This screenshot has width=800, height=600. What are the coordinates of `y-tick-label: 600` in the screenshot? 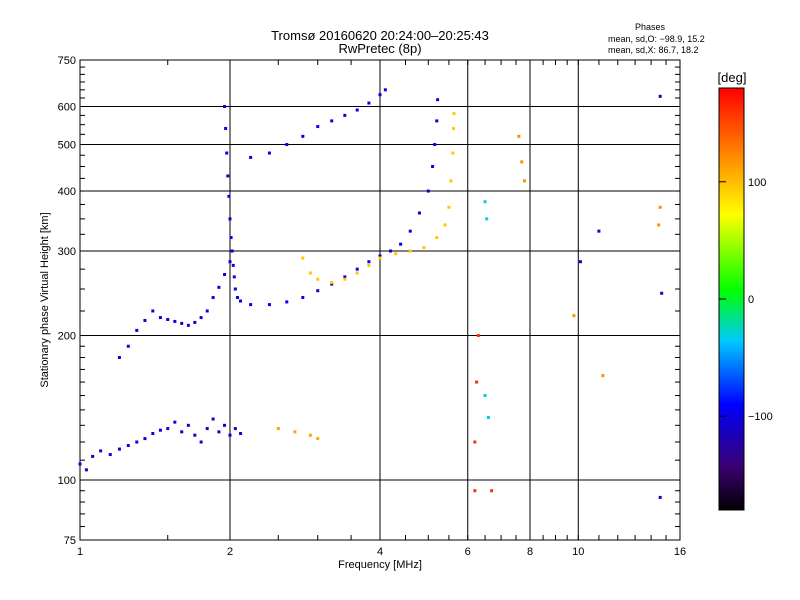 It's located at (67, 108).